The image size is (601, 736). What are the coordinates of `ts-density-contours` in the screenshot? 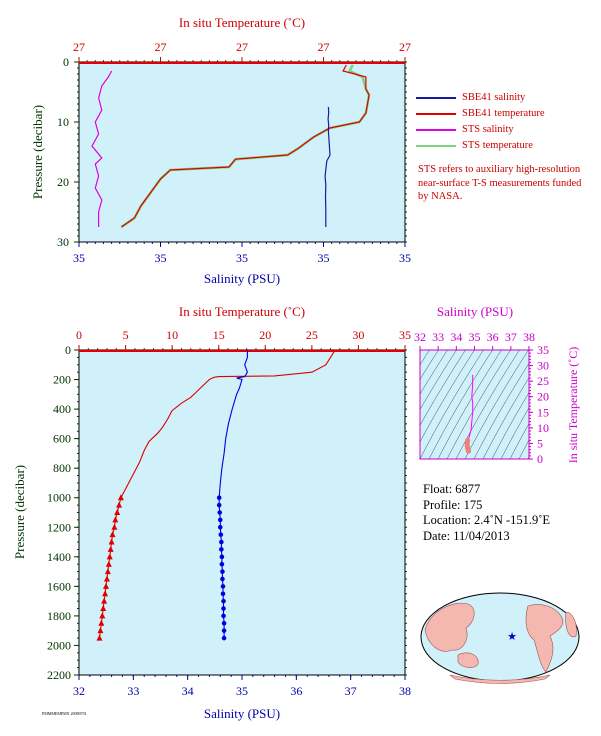 It's located at (474, 404).